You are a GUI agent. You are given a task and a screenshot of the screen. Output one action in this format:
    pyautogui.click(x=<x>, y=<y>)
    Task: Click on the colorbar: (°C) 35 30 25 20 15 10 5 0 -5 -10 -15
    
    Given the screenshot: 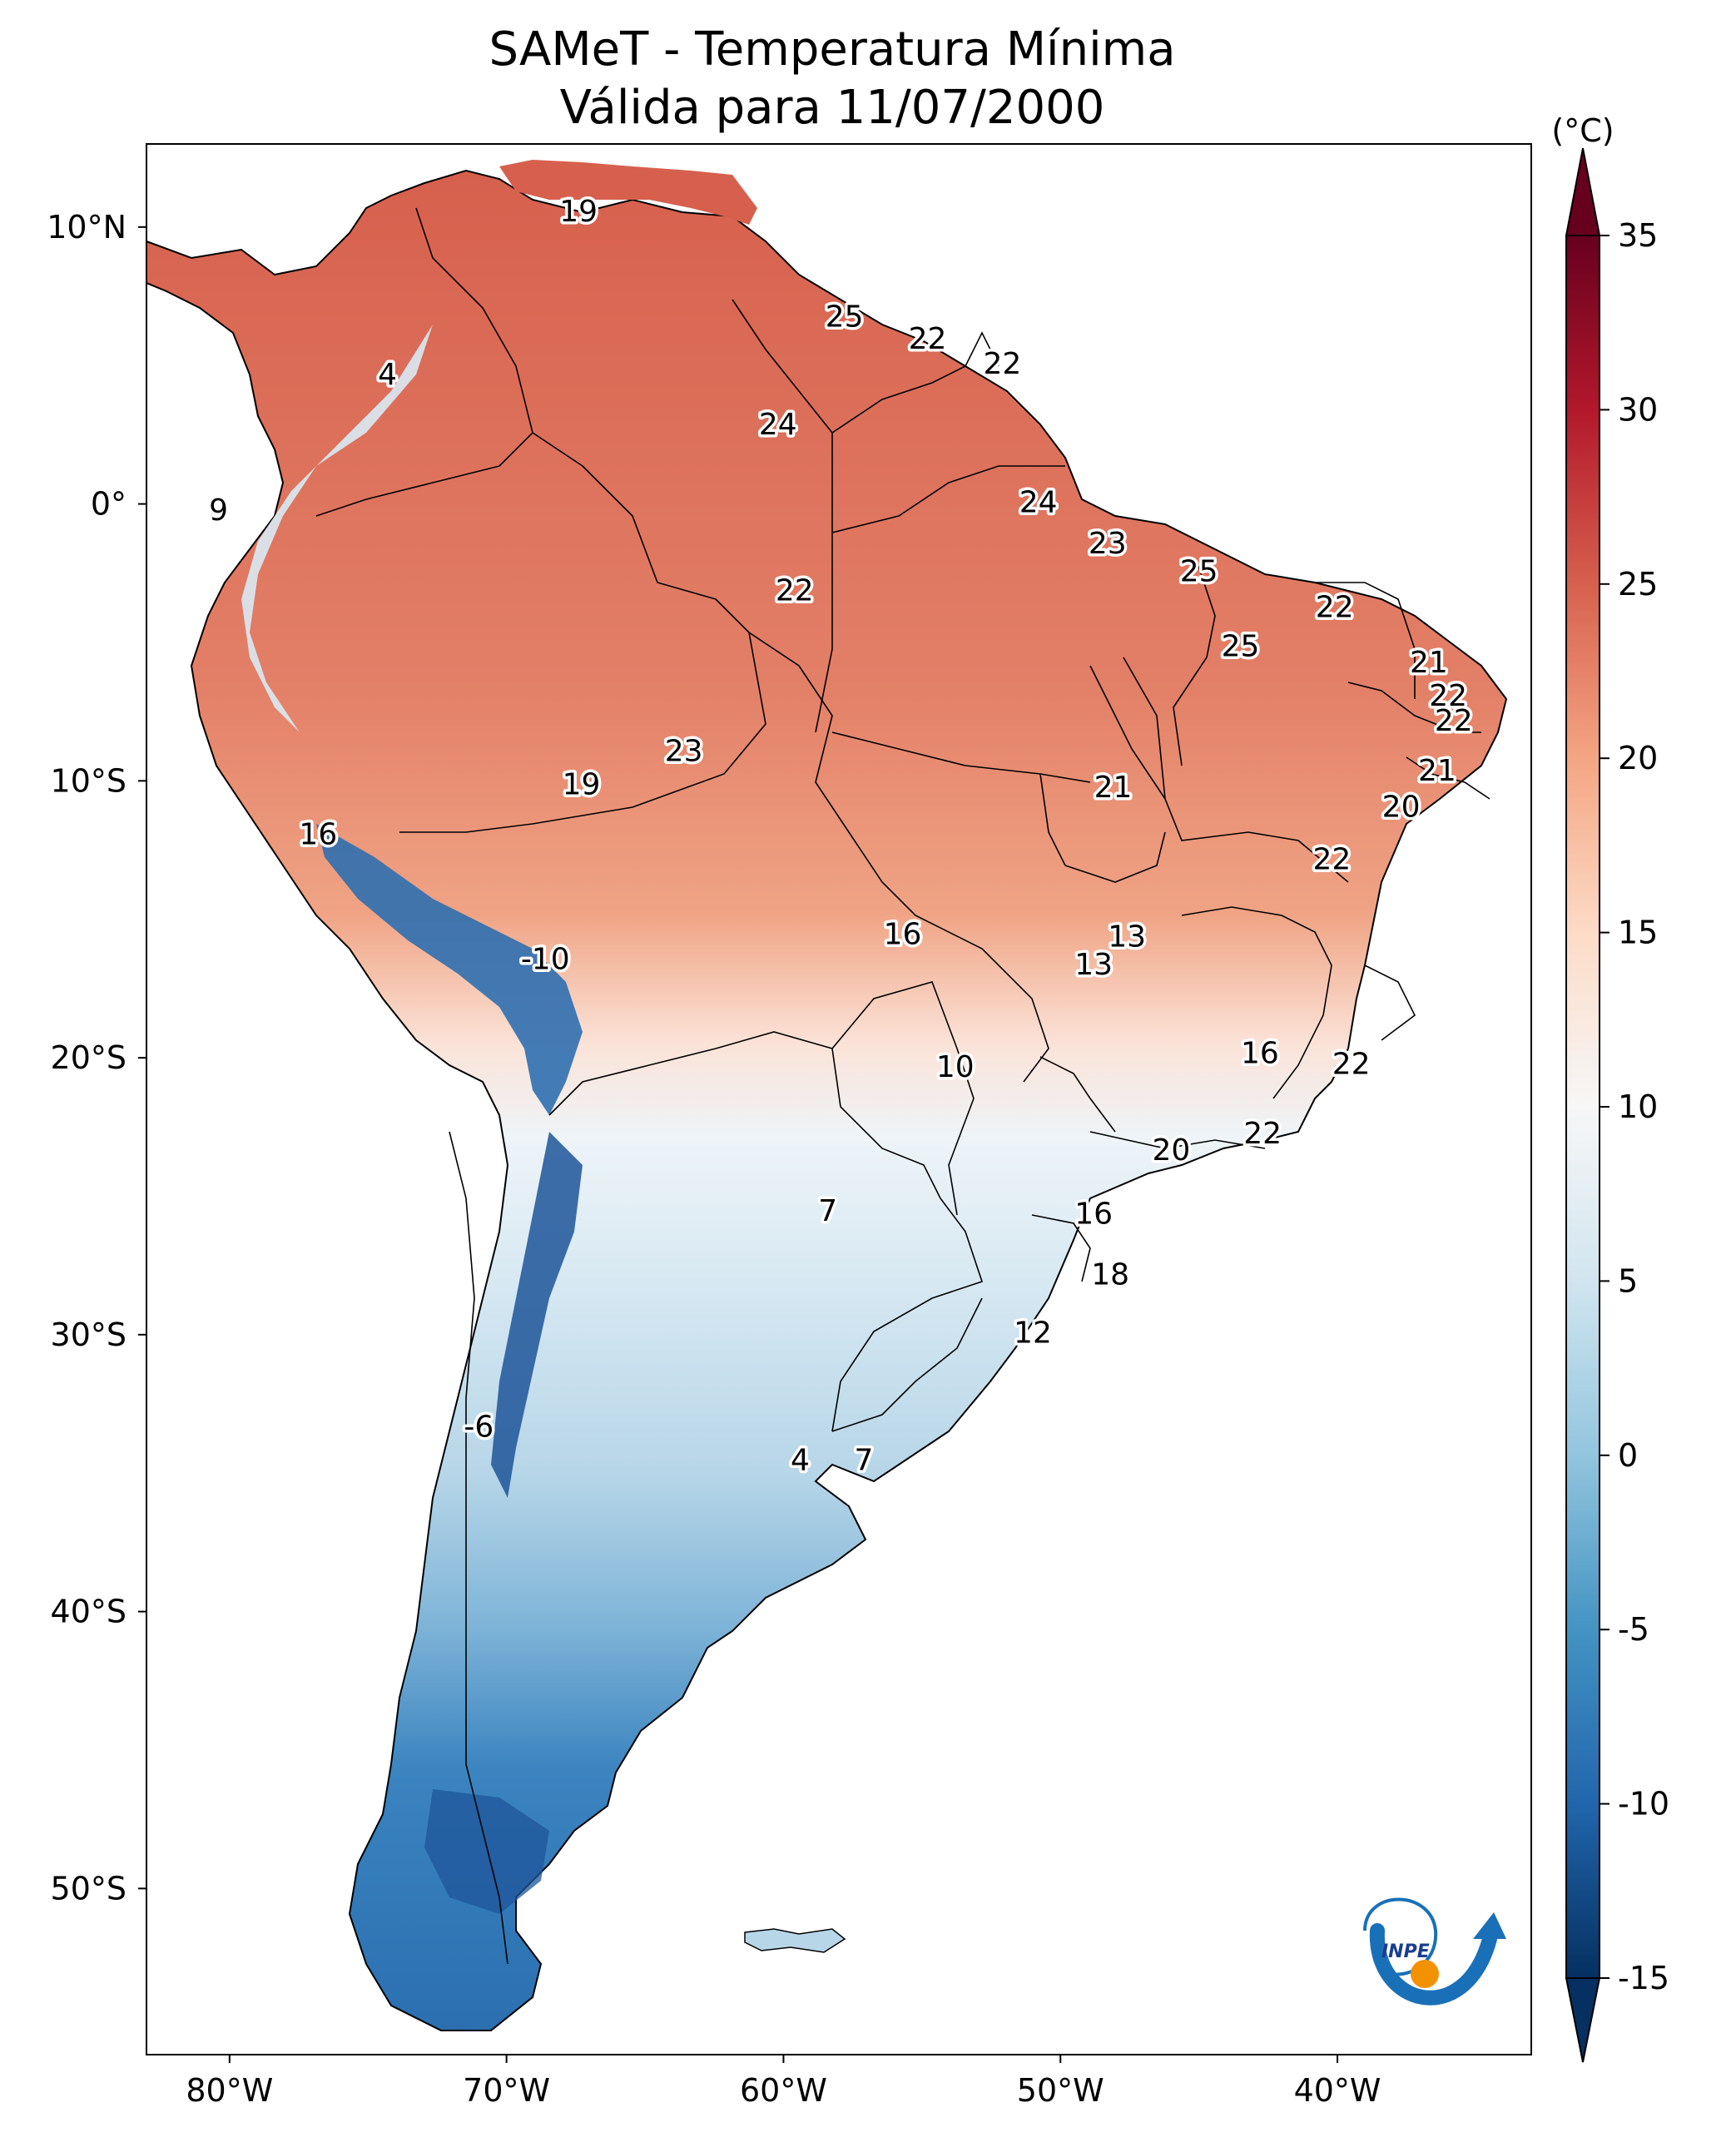 What is the action you would take?
    pyautogui.click(x=1610, y=1087)
    